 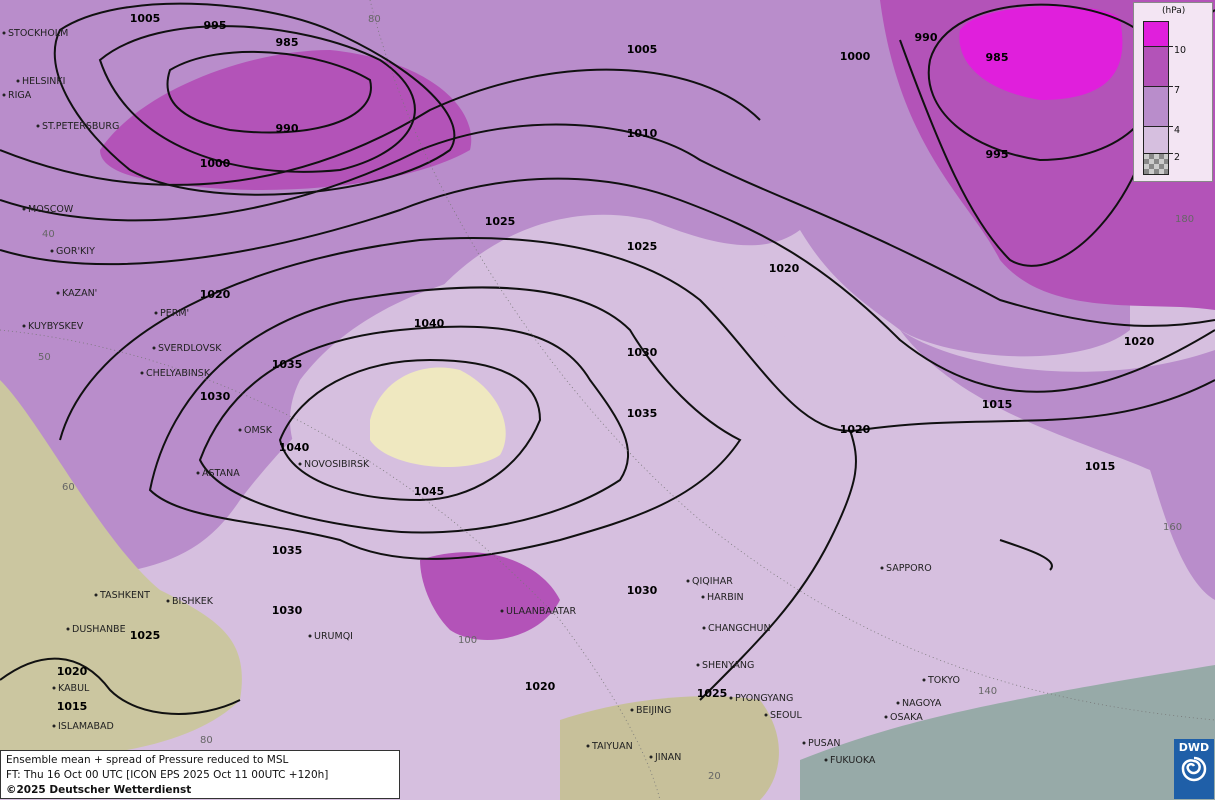 I want to click on gridline-label: 50, so click(x=44, y=357).